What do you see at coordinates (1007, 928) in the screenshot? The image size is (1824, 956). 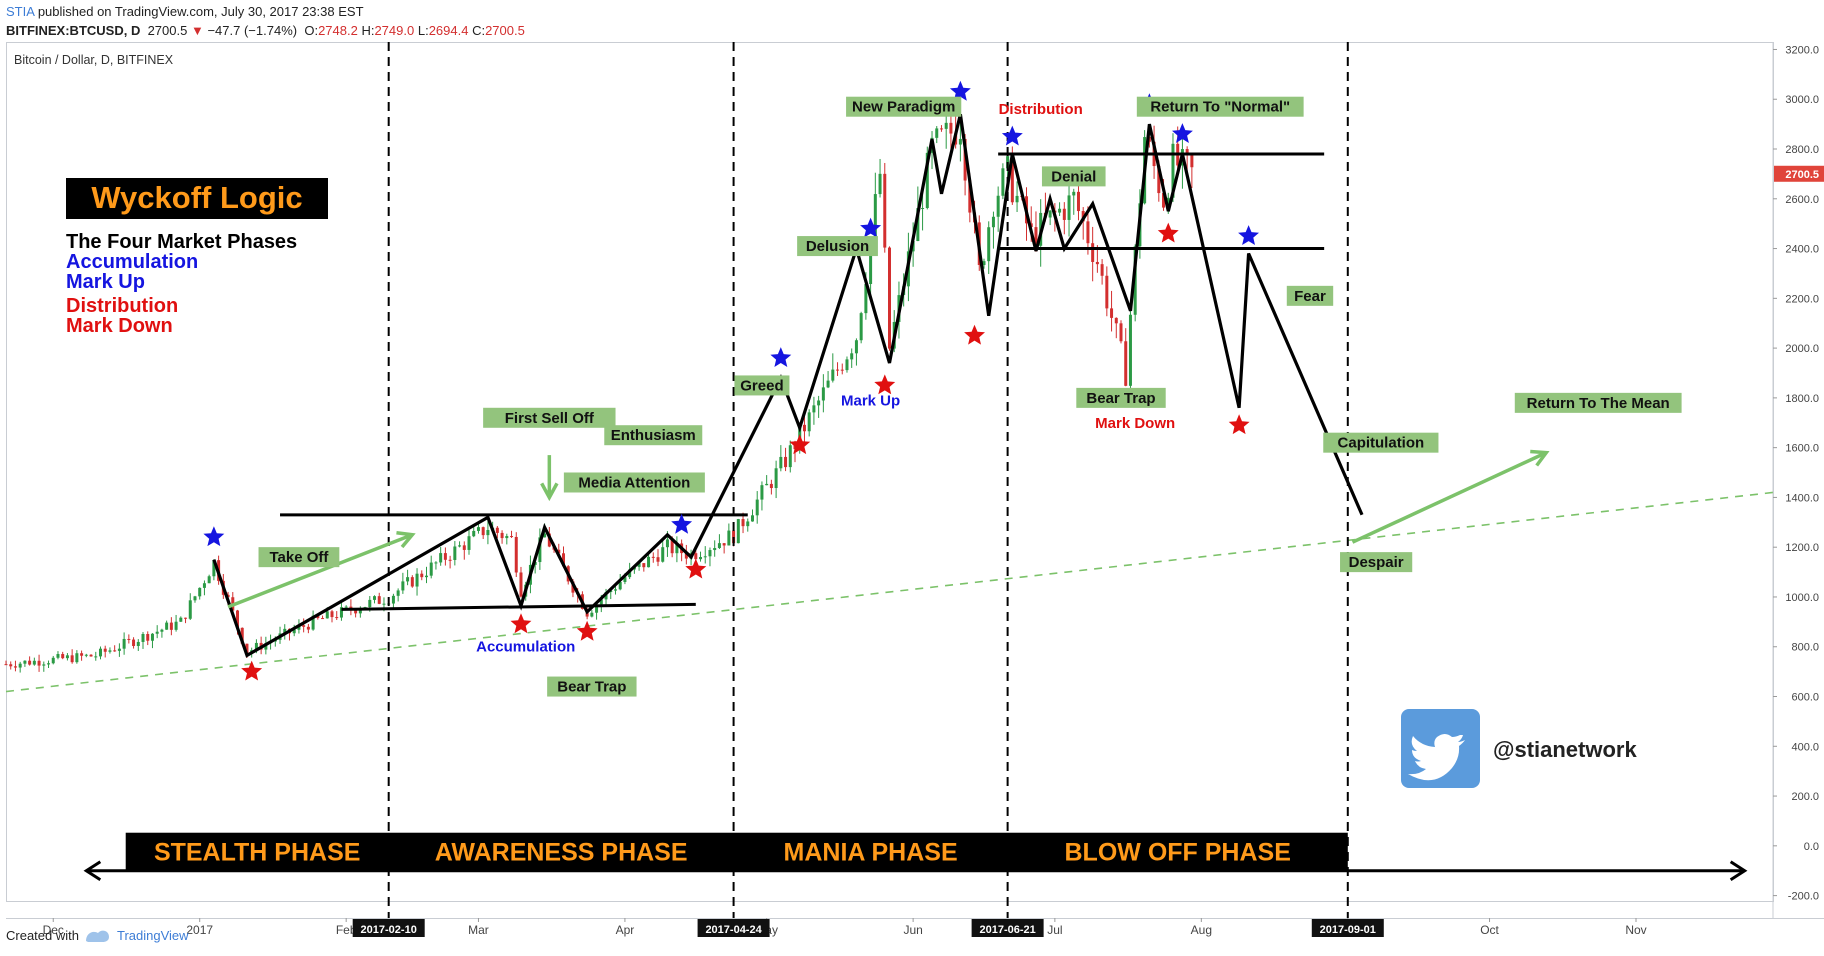 I see `date-marker-bg` at bounding box center [1007, 928].